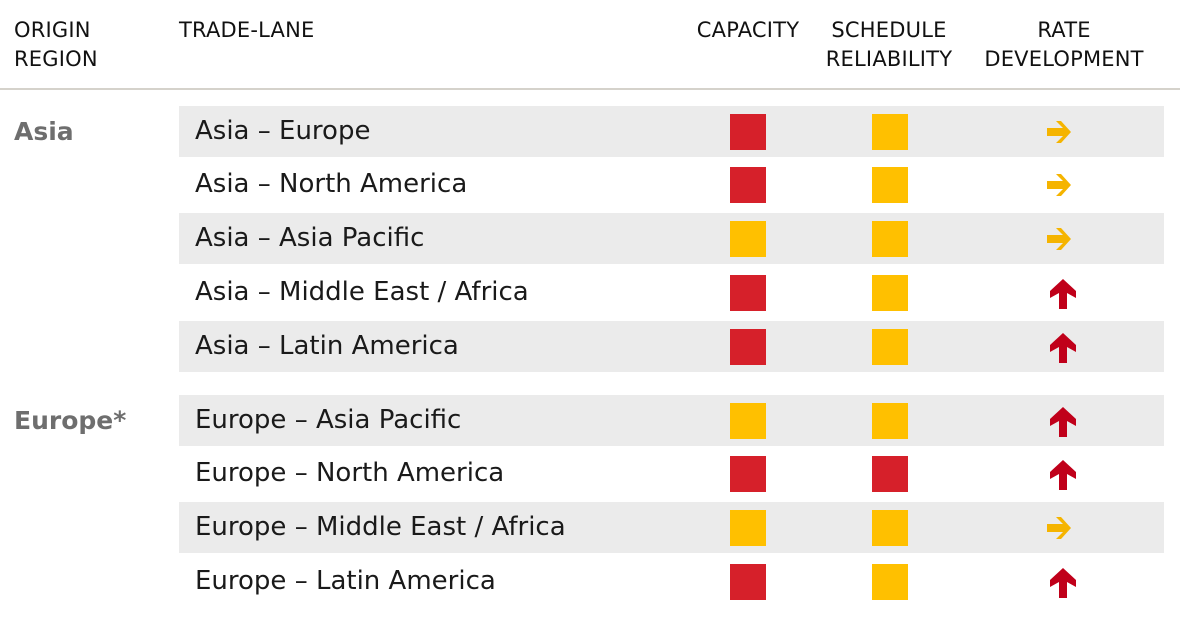 This screenshot has width=1180, height=630. What do you see at coordinates (671, 473) in the screenshot?
I see `table-row: Europe – North America` at bounding box center [671, 473].